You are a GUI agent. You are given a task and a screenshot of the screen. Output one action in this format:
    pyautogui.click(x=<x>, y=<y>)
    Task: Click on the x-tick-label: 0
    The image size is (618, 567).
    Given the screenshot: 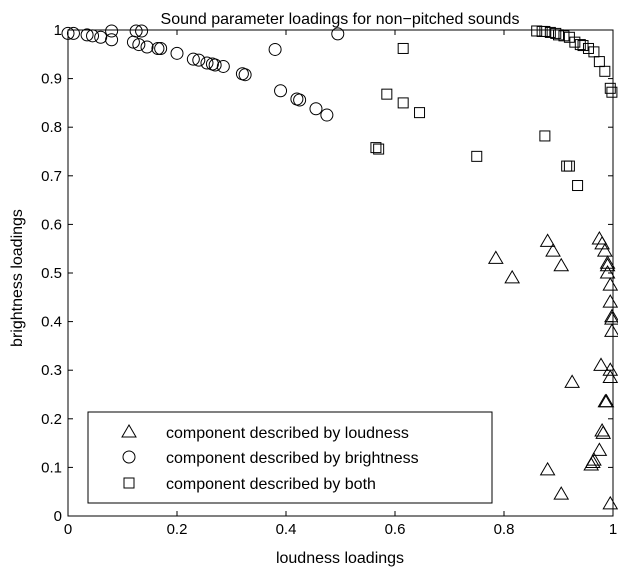 What is the action you would take?
    pyautogui.click(x=68, y=529)
    